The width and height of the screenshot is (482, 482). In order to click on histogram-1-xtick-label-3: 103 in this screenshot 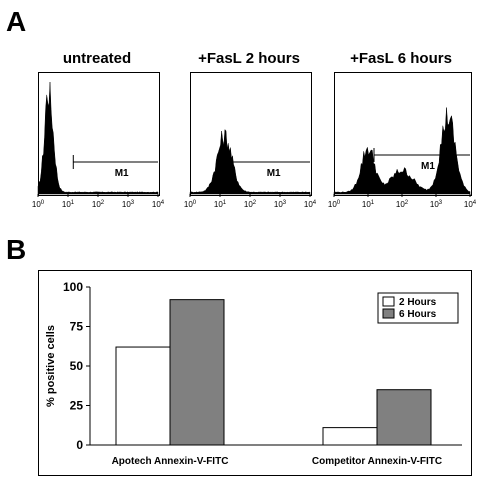, I will do `click(128, 204)`.